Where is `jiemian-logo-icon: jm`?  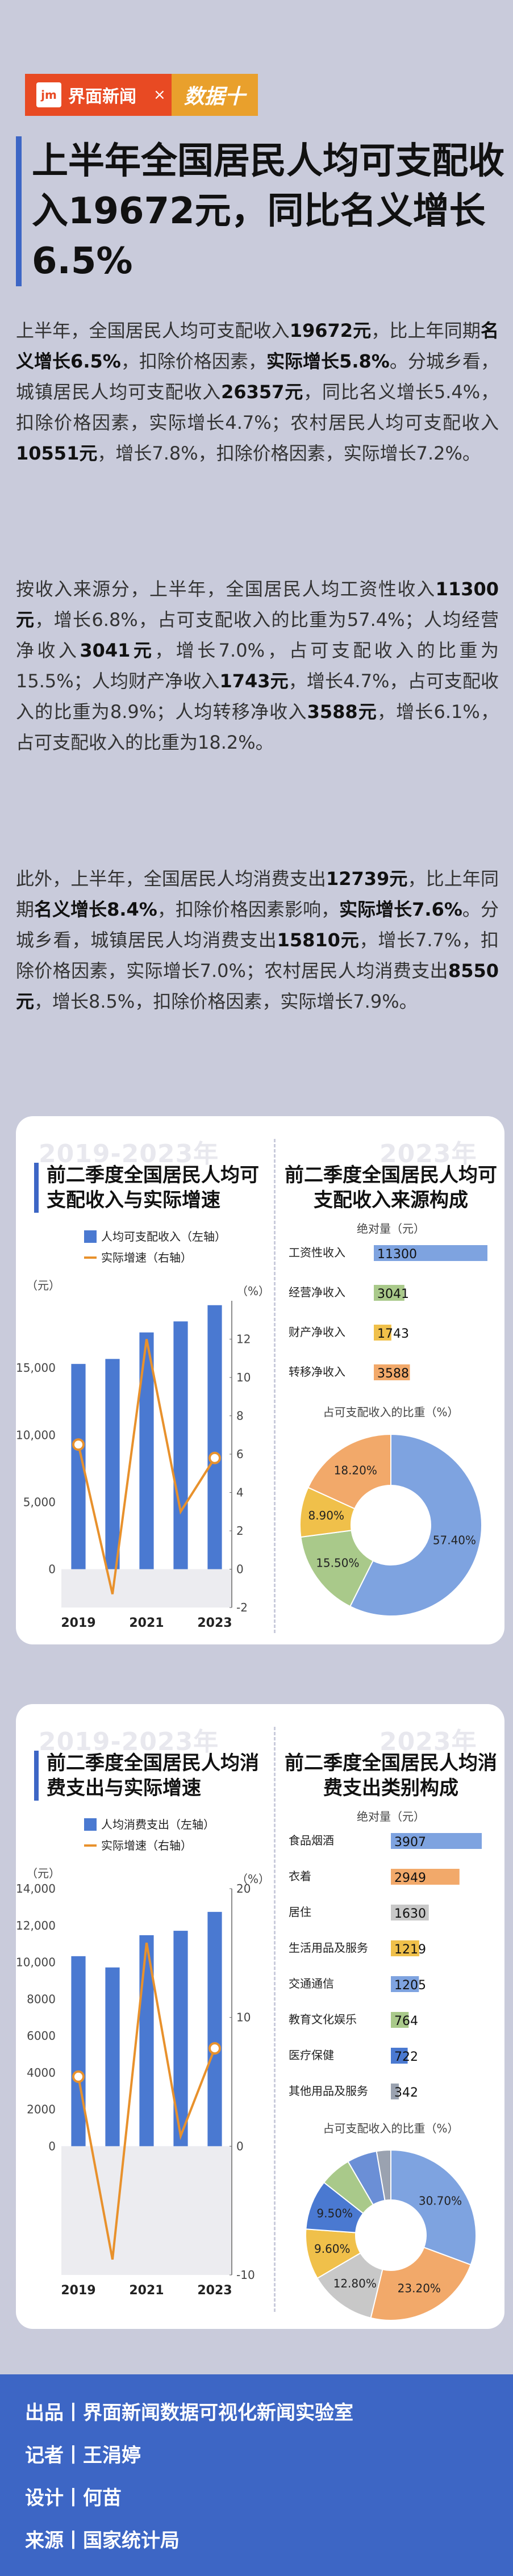
jiemian-logo-icon: jm is located at coordinates (48, 94).